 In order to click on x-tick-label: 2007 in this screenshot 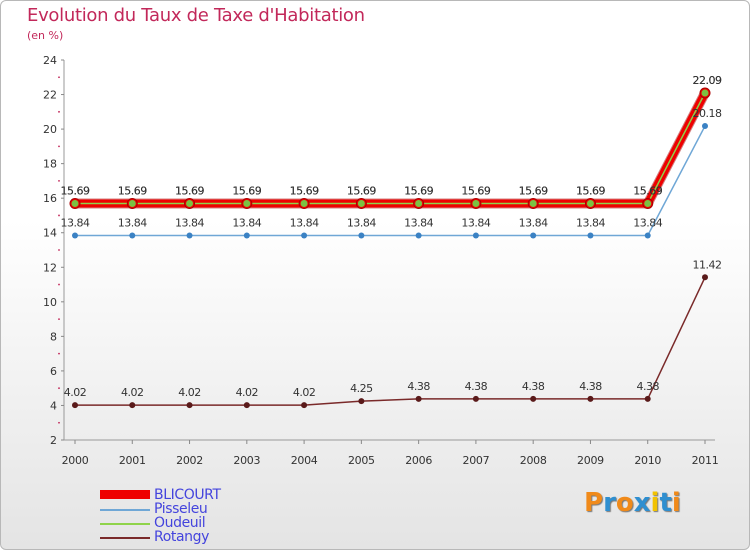, I will do `click(476, 460)`.